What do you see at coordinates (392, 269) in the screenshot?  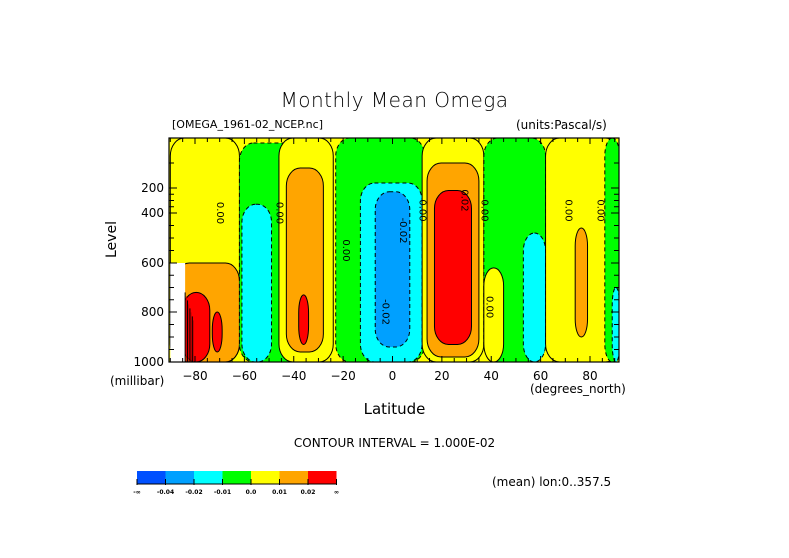 I see `contour-region-tropics-blue` at bounding box center [392, 269].